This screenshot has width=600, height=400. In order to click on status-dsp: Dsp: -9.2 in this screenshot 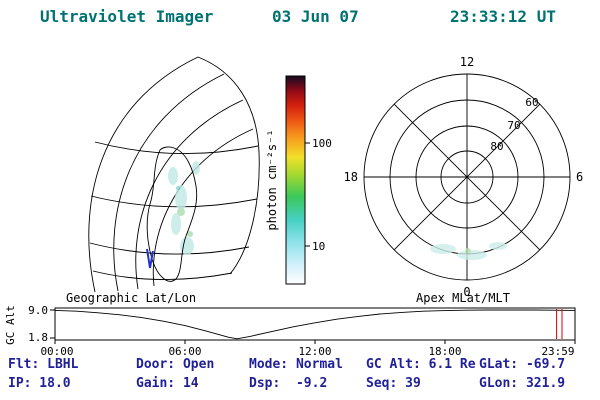, I will do `click(288, 383)`.